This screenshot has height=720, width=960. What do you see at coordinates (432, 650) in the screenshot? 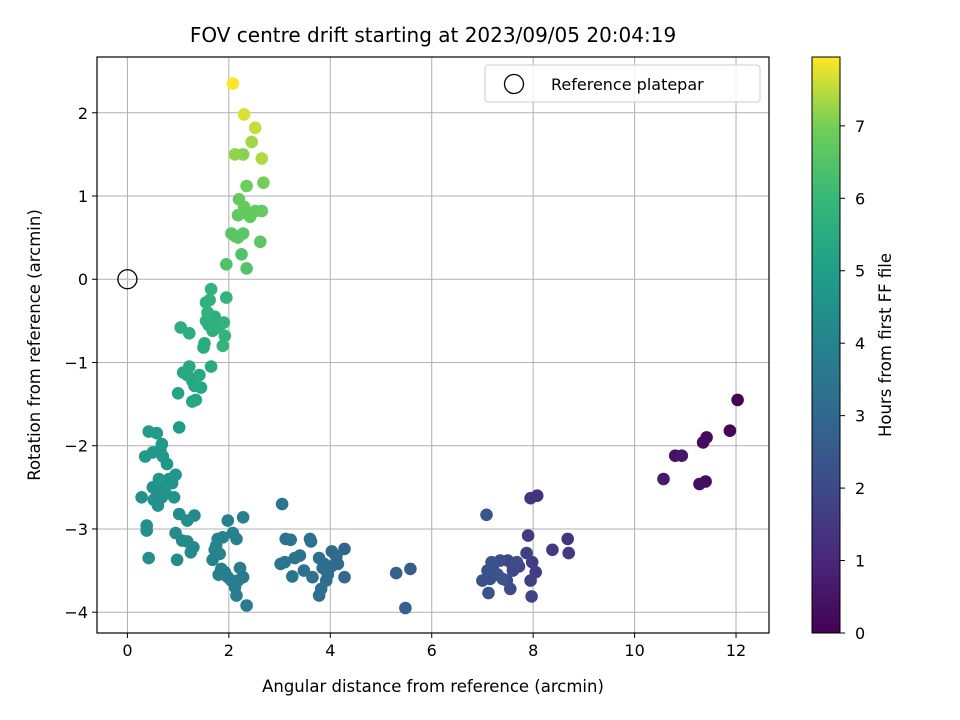
I see `x-tick-label: 6` at bounding box center [432, 650].